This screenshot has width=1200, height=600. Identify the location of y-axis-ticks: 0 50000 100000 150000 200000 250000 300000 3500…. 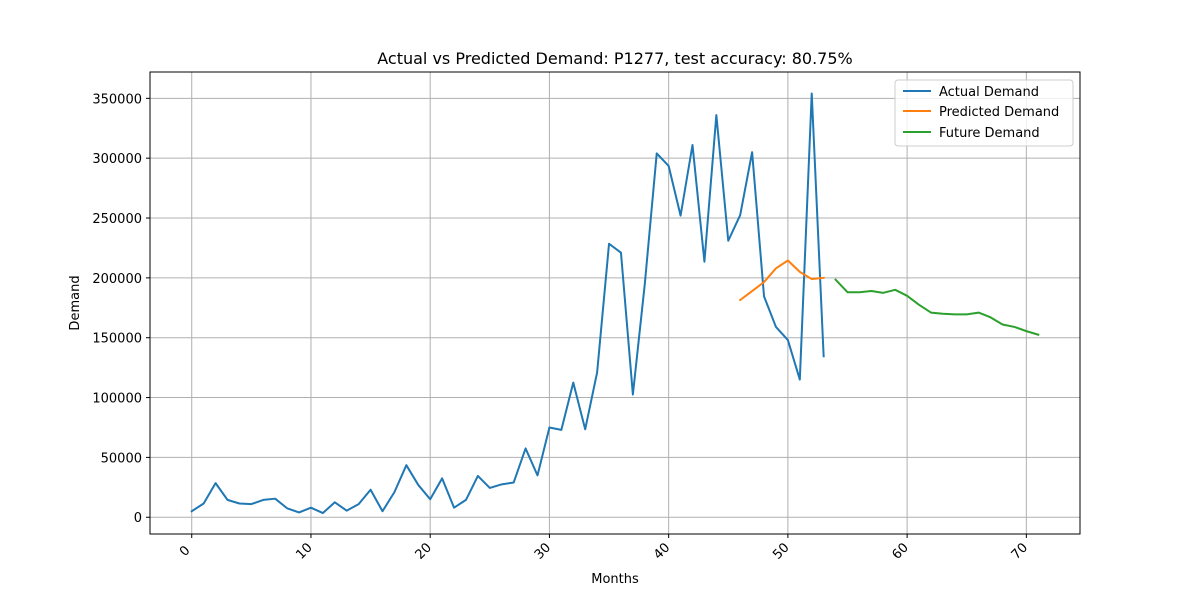
(121, 309).